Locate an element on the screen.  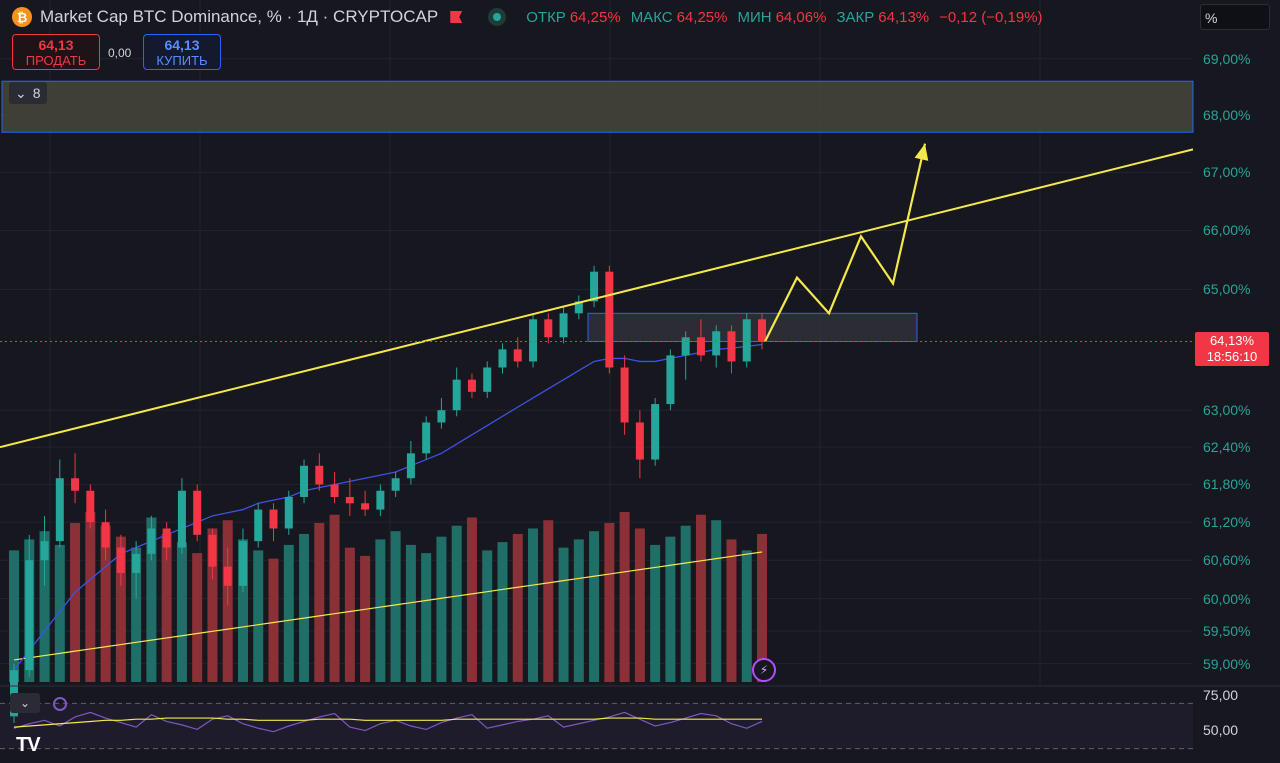
buy-price: 64,13 is located at coordinates (182, 45).